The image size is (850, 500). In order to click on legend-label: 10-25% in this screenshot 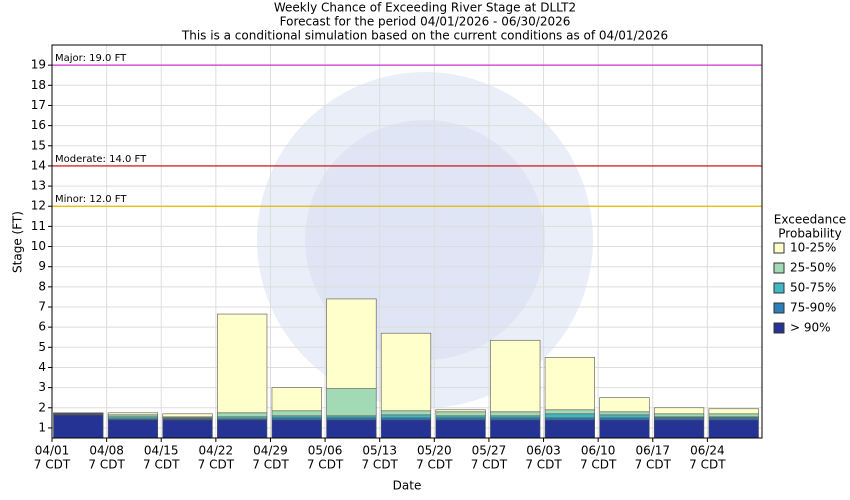, I will do `click(813, 248)`.